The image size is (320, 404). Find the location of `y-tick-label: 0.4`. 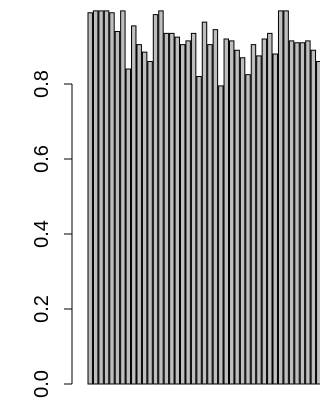

y-tick-label: 0.4 is located at coordinates (42, 234).